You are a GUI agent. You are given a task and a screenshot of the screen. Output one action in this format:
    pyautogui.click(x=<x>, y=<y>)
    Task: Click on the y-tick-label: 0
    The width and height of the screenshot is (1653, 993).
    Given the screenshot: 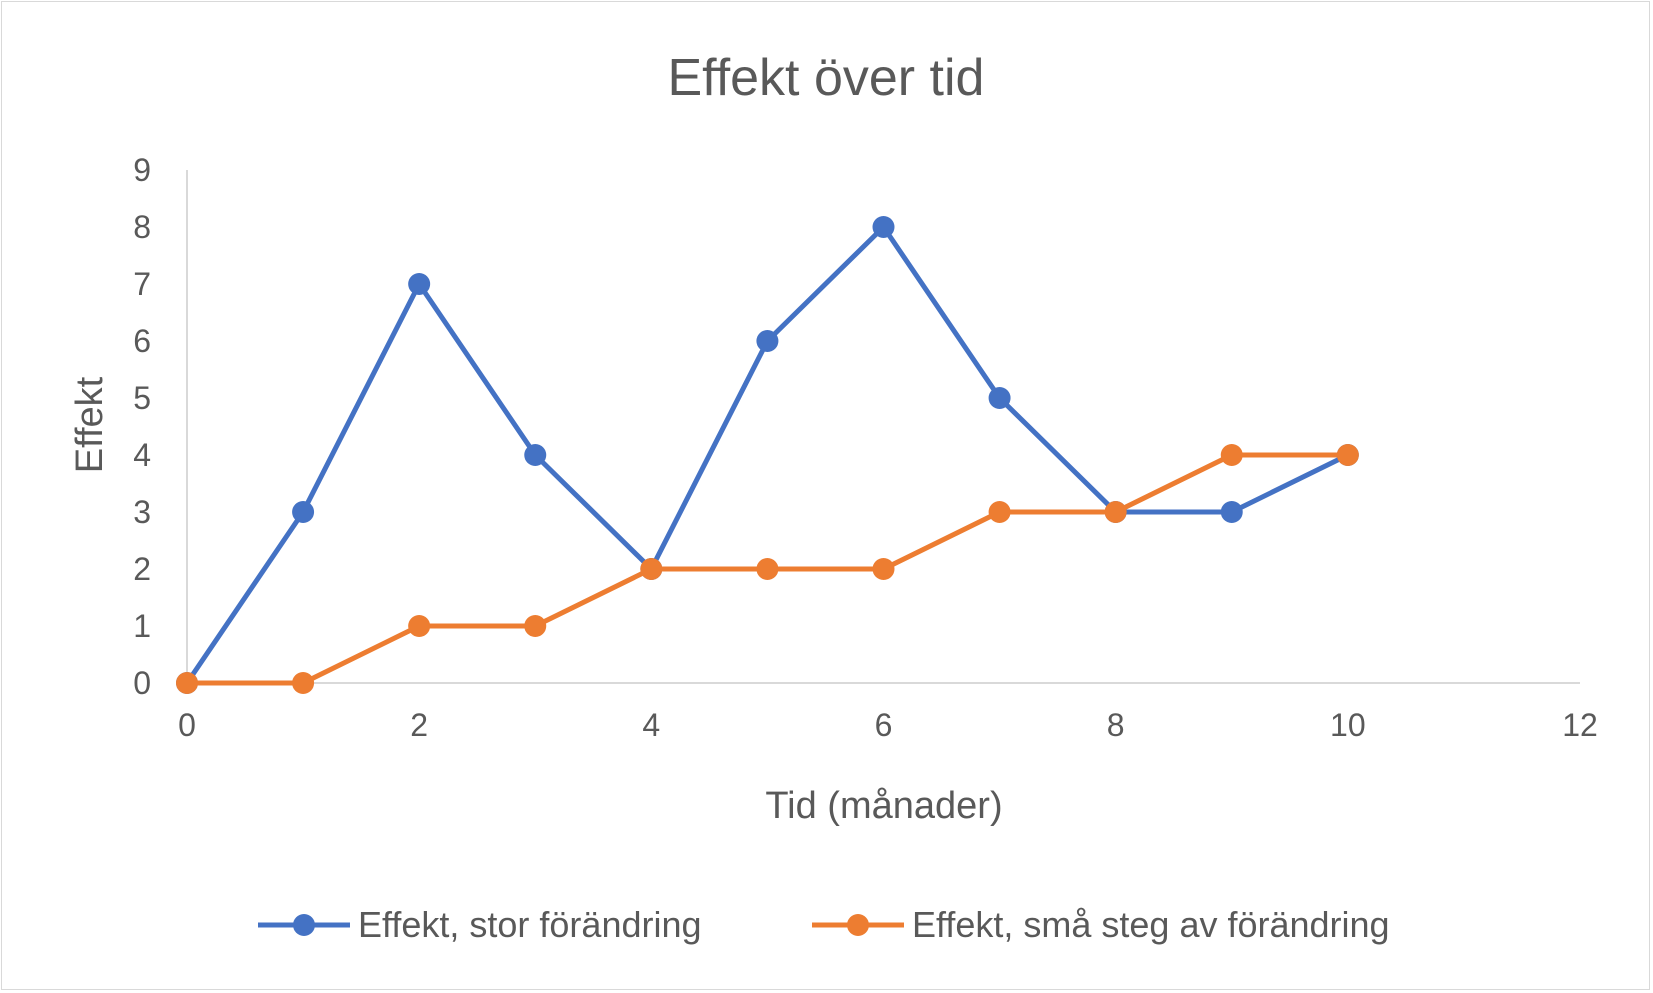 What is the action you would take?
    pyautogui.click(x=142, y=683)
    